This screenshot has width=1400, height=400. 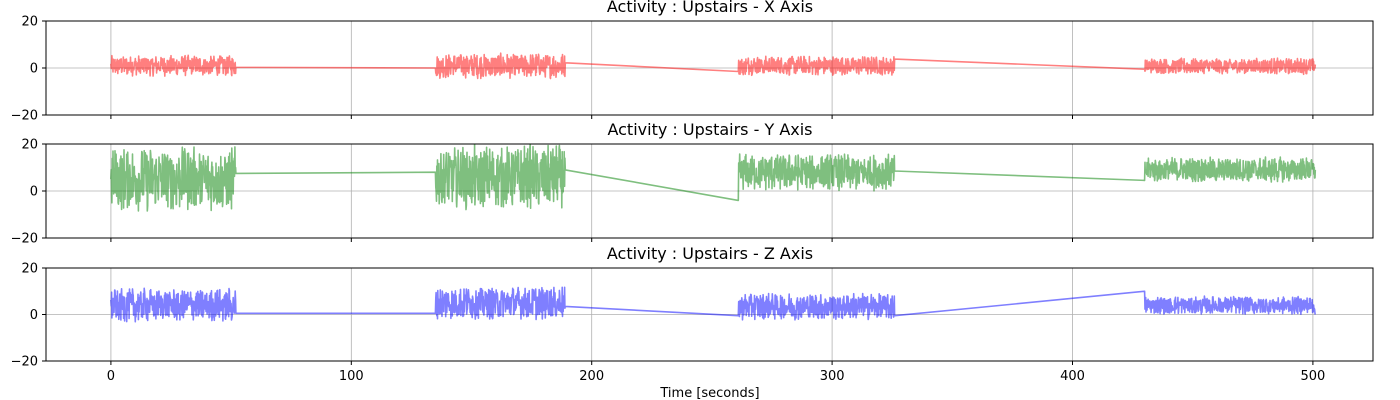 I want to click on x-tick-label: 0, so click(x=111, y=376).